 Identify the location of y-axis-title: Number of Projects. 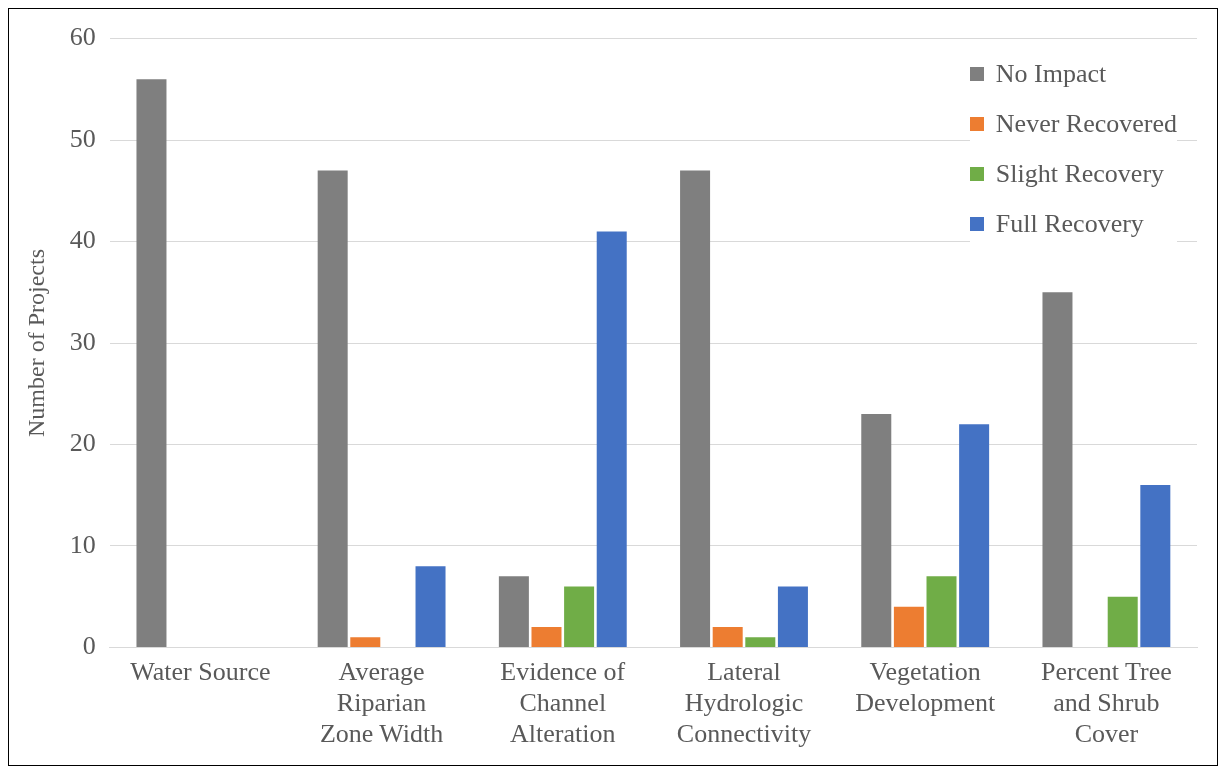
(35, 343).